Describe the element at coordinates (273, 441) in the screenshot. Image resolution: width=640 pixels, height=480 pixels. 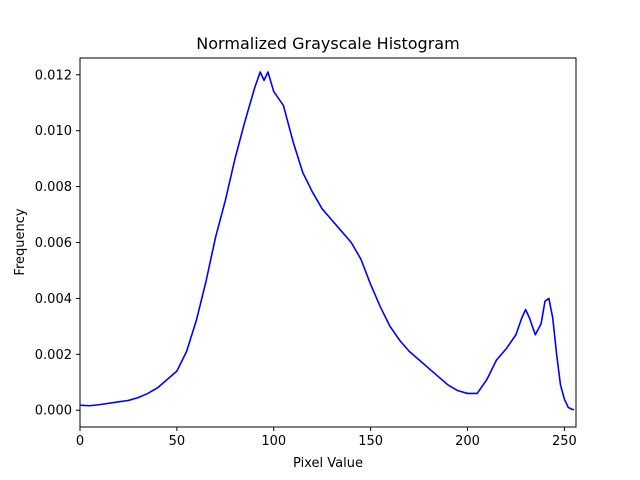
I see `x-tick-label: 100` at that location.